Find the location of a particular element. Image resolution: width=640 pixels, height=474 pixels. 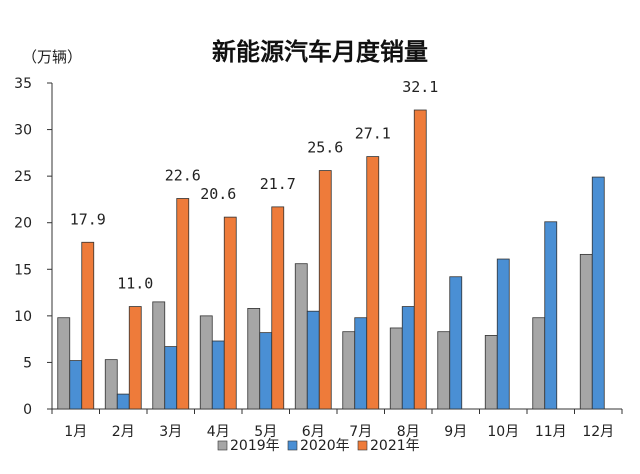

bar-2019年-7月 is located at coordinates (349, 370).